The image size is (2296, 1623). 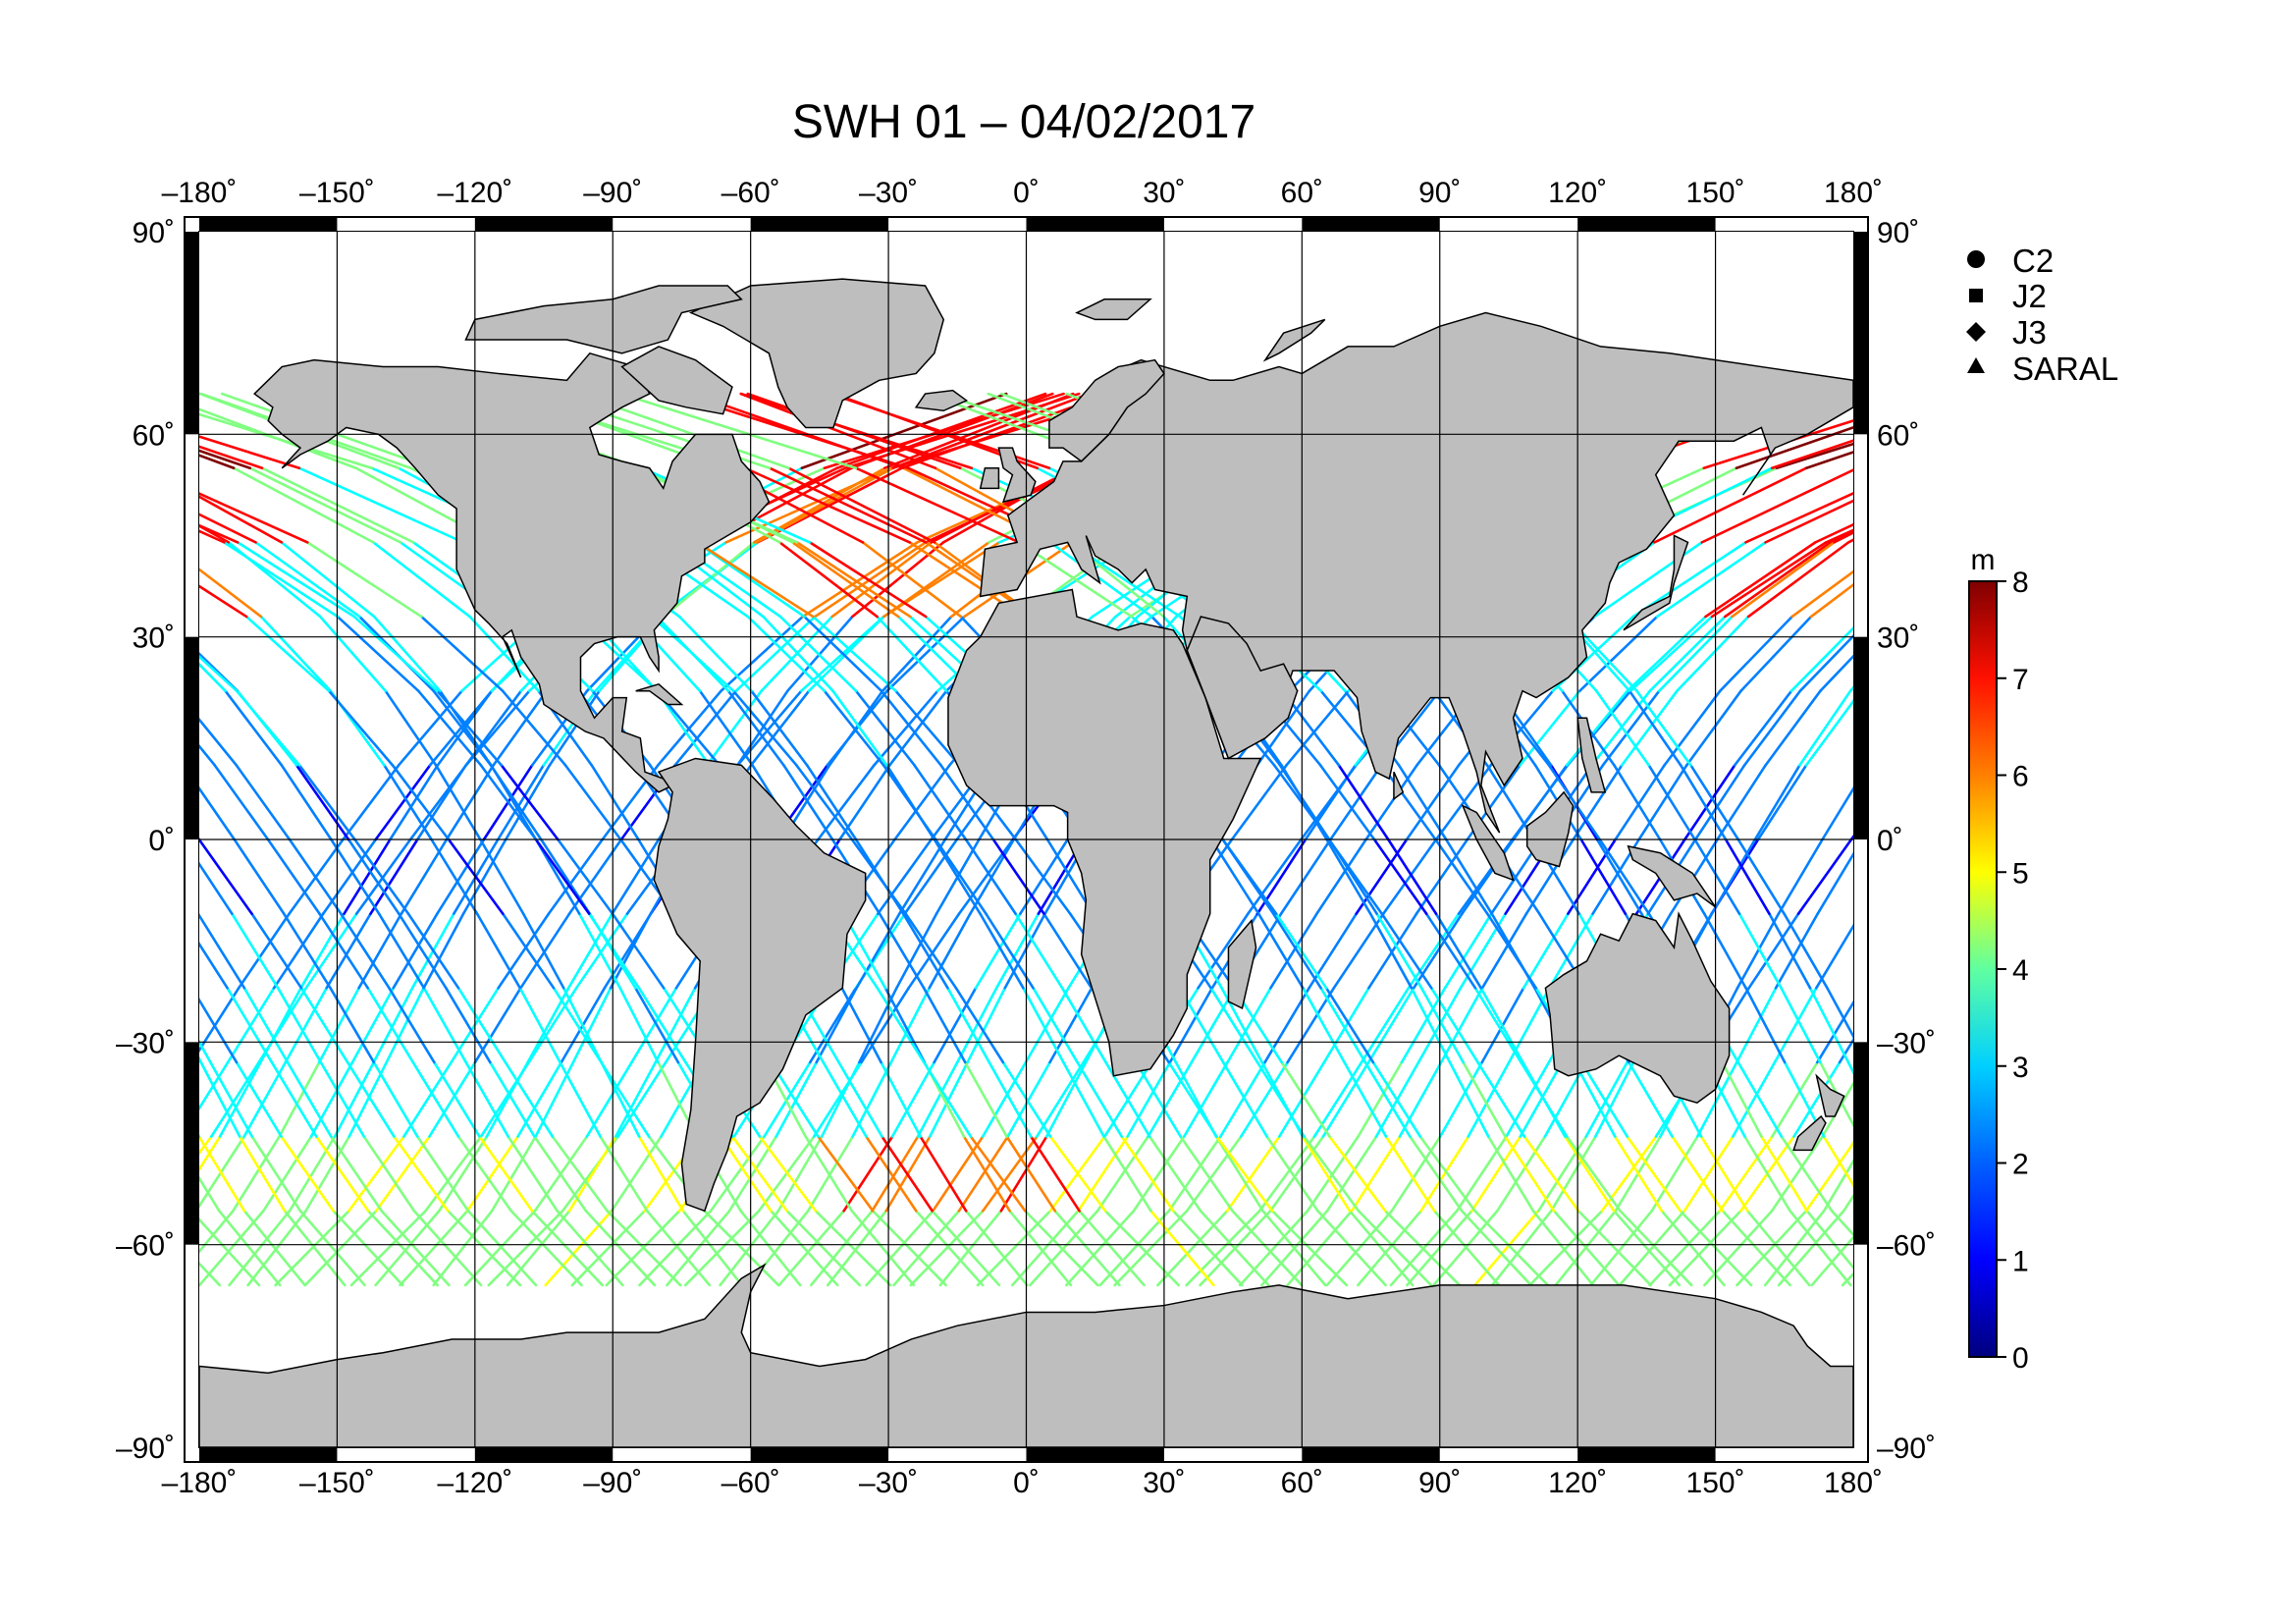 What do you see at coordinates (990, 478) in the screenshot?
I see `ireland` at bounding box center [990, 478].